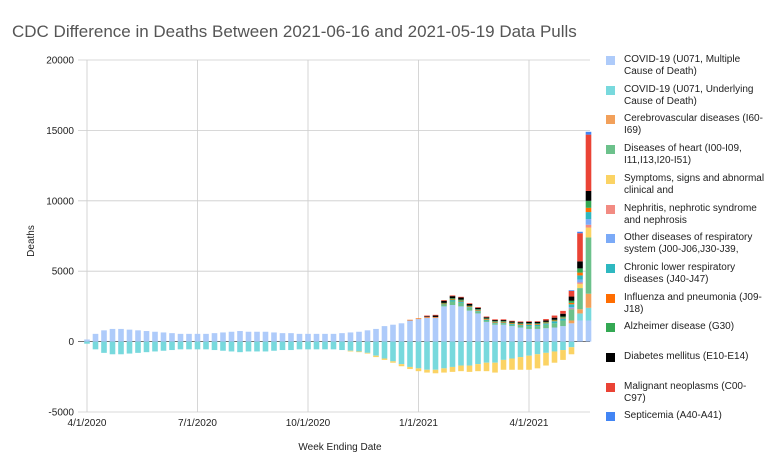 This screenshot has height=474, width=768. What do you see at coordinates (418, 423) in the screenshot?
I see `x-tick-label: 1/1/2021` at bounding box center [418, 423].